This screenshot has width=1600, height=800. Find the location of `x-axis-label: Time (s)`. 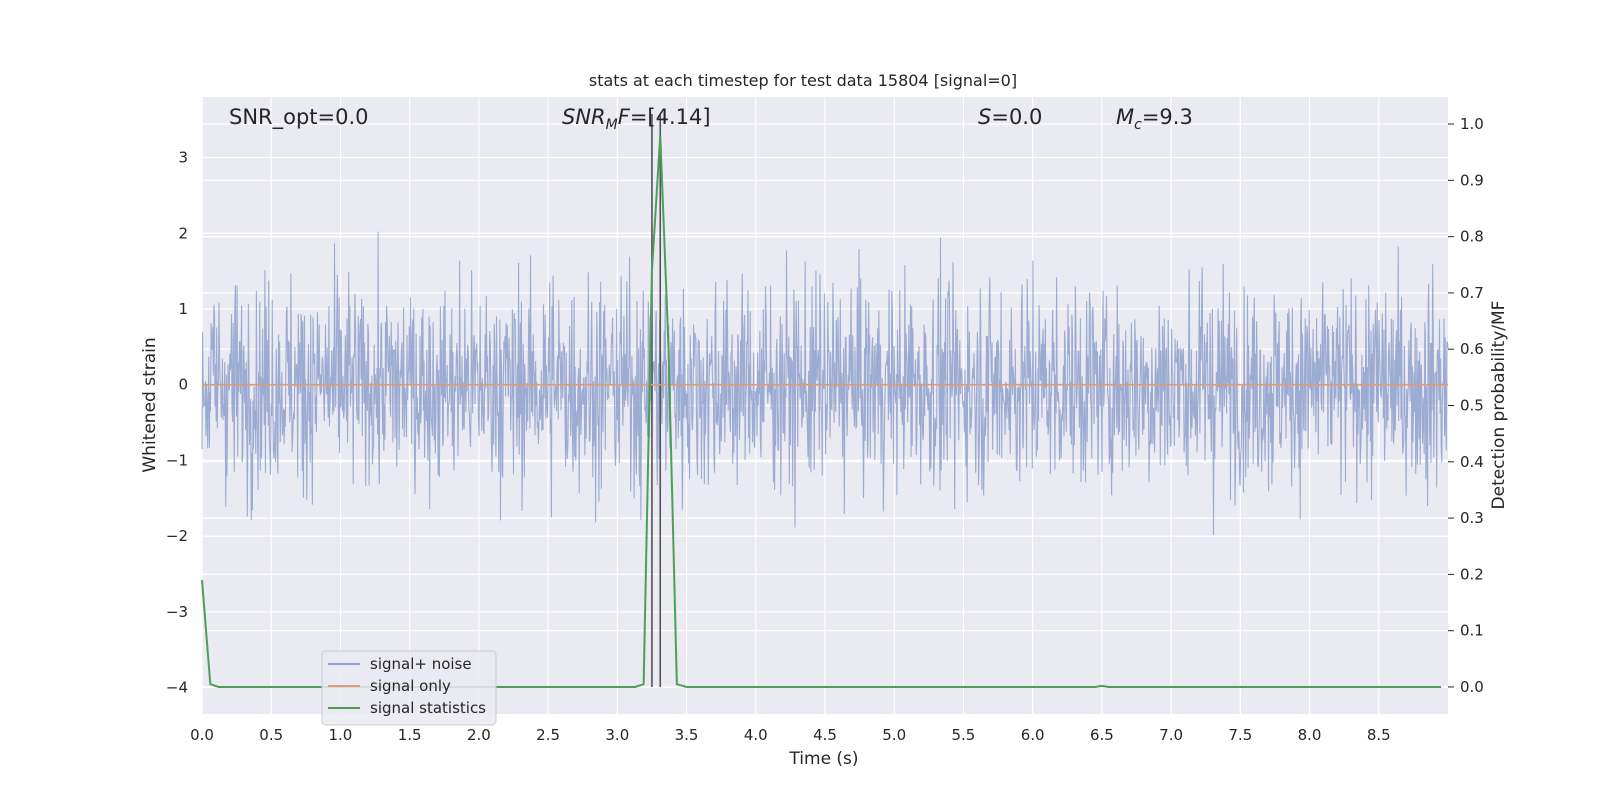

x-axis-label: Time (s) is located at coordinates (823, 759).